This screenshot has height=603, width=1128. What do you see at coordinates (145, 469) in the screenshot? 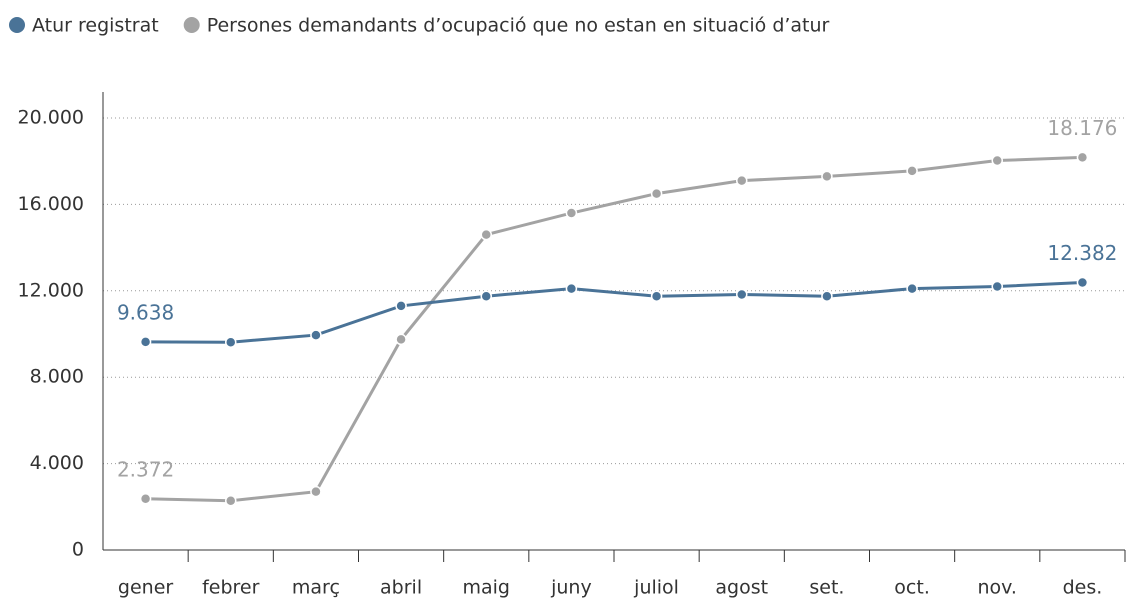
I see `data-label: 2.372` at bounding box center [145, 469].